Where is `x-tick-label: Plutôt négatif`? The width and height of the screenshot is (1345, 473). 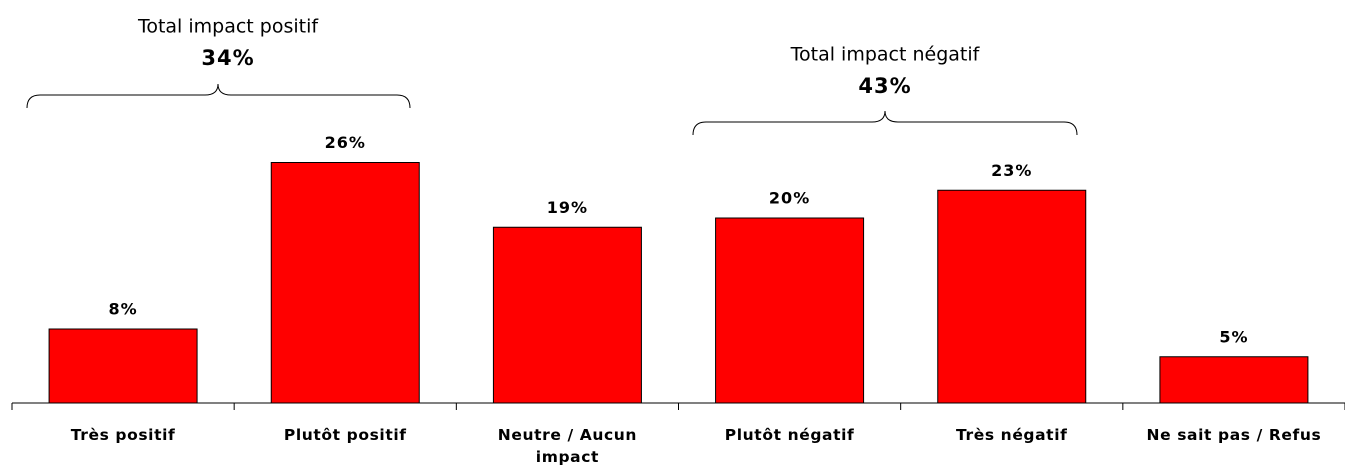
x-tick-label: Plutôt négatif is located at coordinates (789, 435).